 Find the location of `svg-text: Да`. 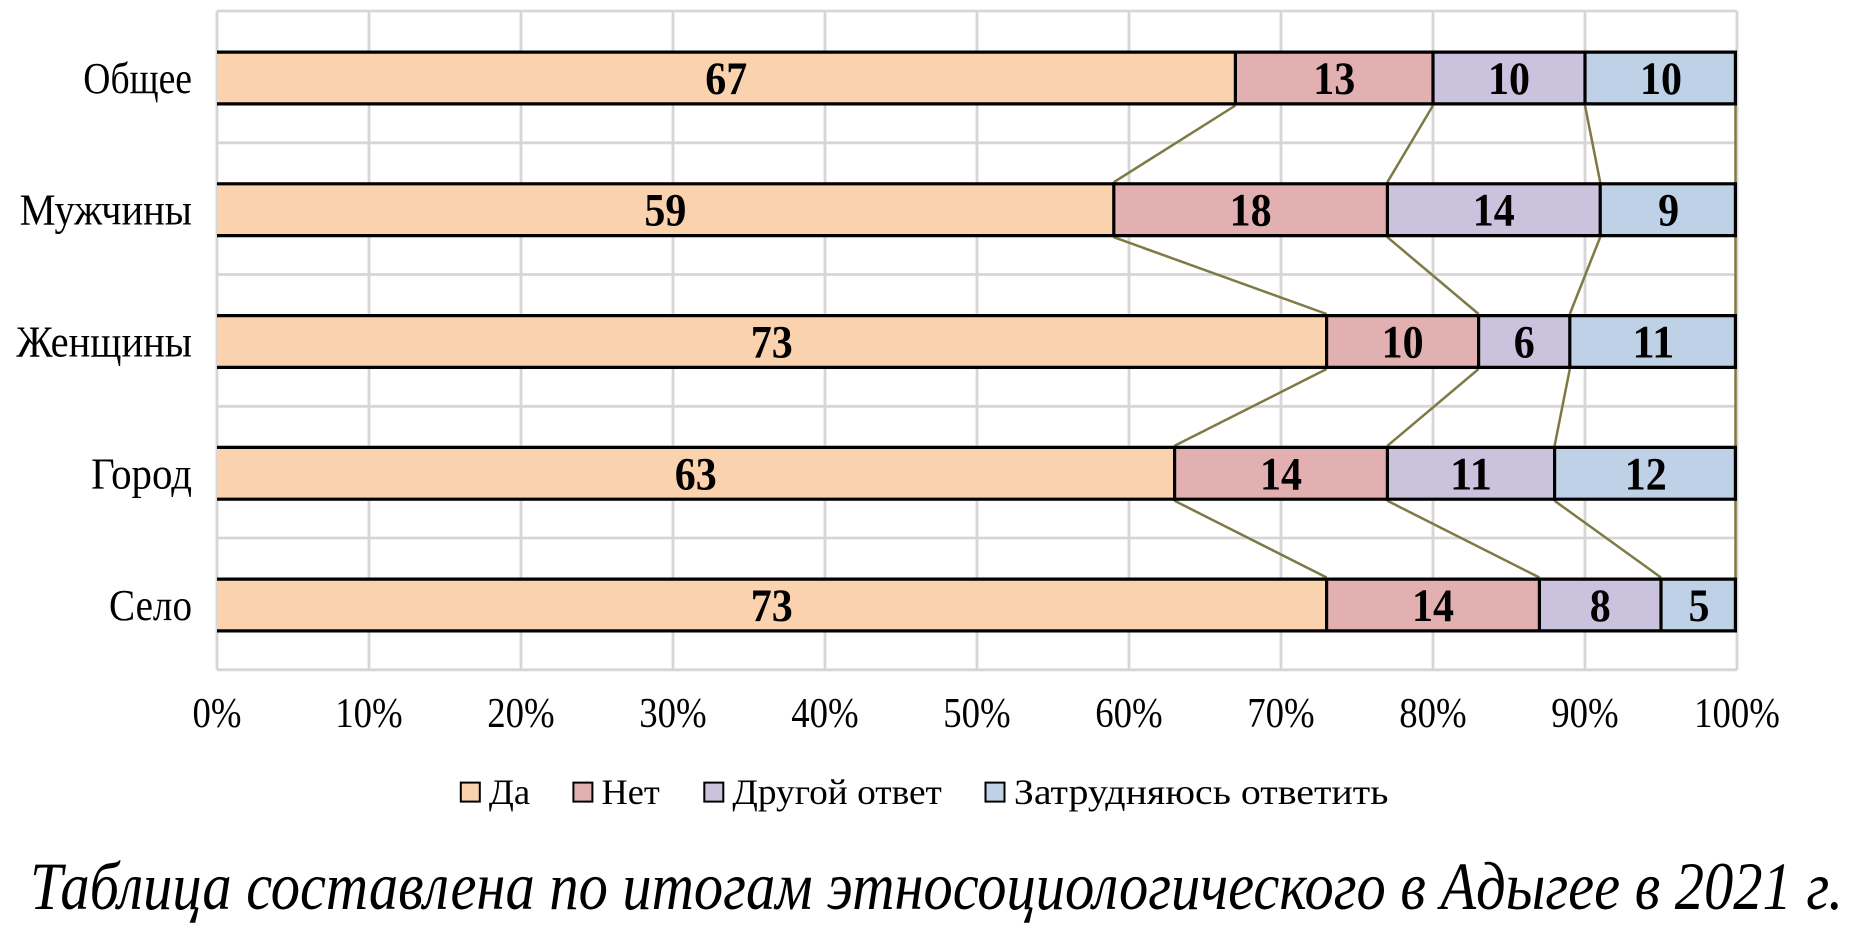

svg-text: Да is located at coordinates (509, 792).